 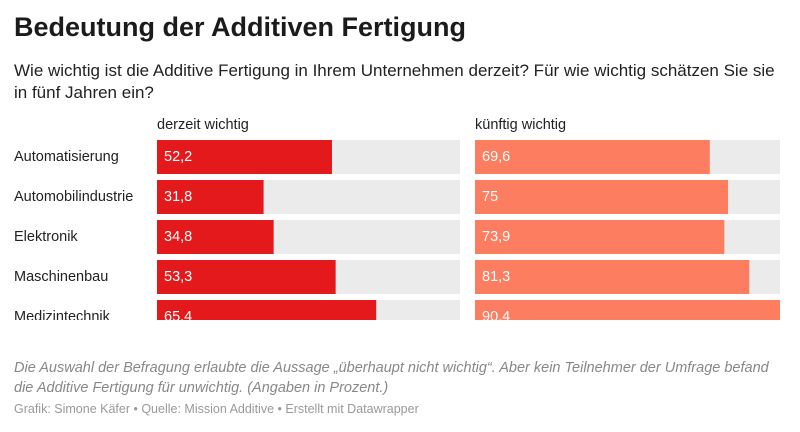 I want to click on value-label: 31,8, so click(x=178, y=197).